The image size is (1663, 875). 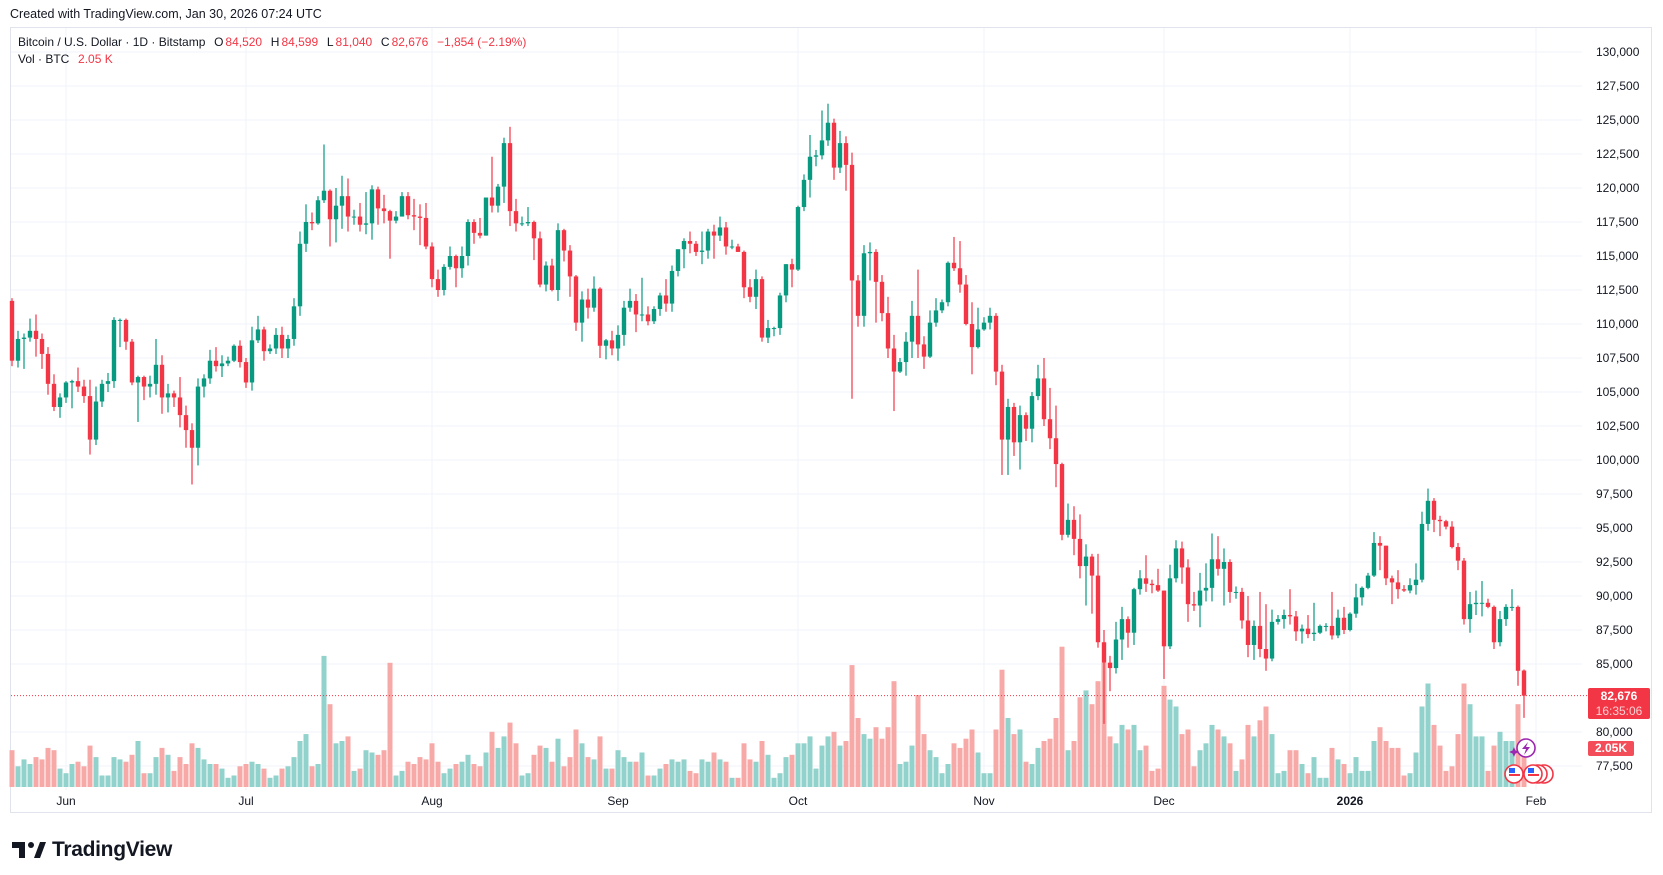 What do you see at coordinates (44, 59) in the screenshot?
I see `volume-title: Vol · BTC` at bounding box center [44, 59].